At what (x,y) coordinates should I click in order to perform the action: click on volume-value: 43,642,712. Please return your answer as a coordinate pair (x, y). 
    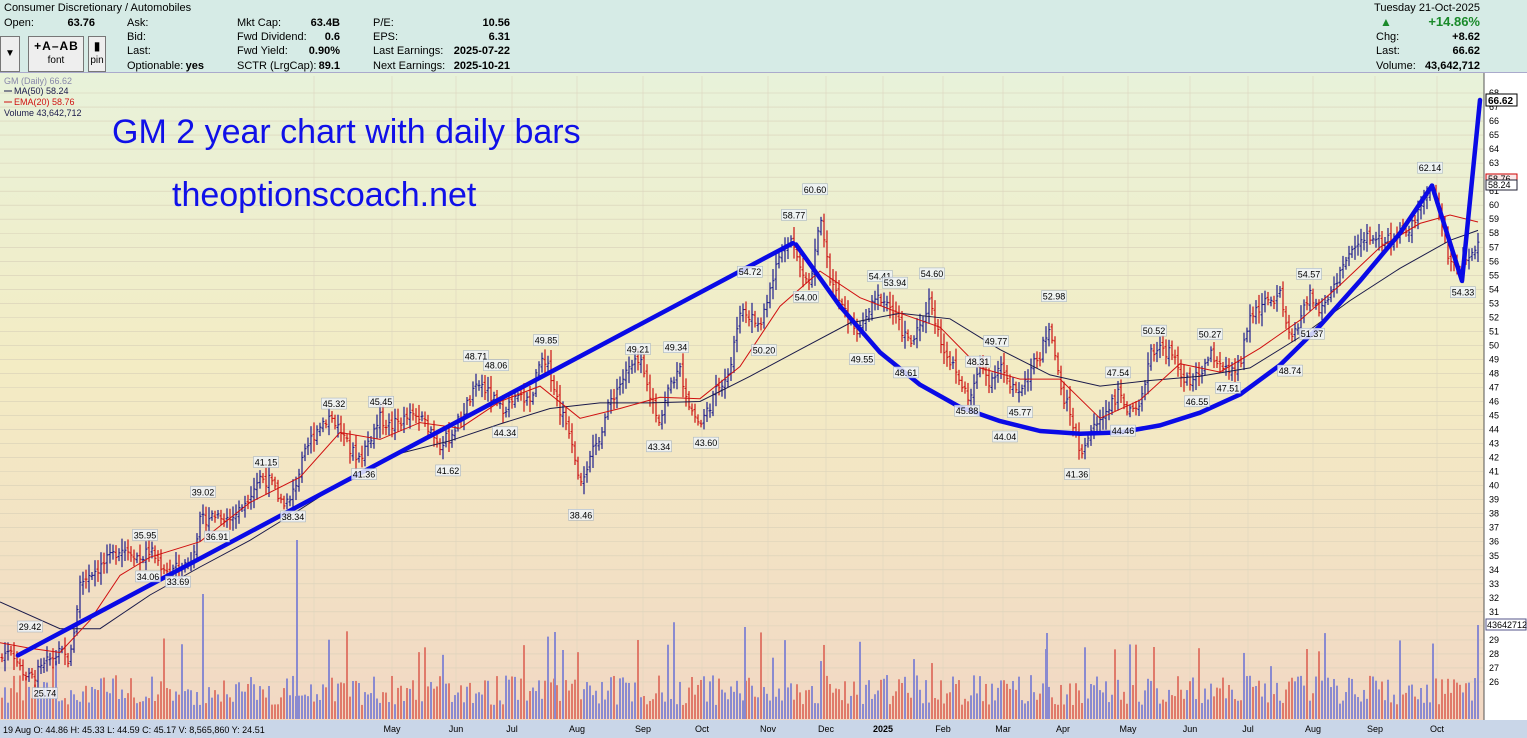
    Looking at the image, I should click on (1452, 66).